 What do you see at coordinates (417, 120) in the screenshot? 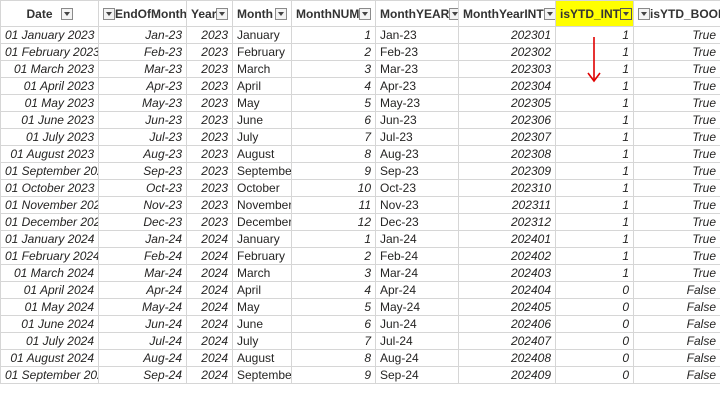
I see `cell-monthyear: Jun-23` at bounding box center [417, 120].